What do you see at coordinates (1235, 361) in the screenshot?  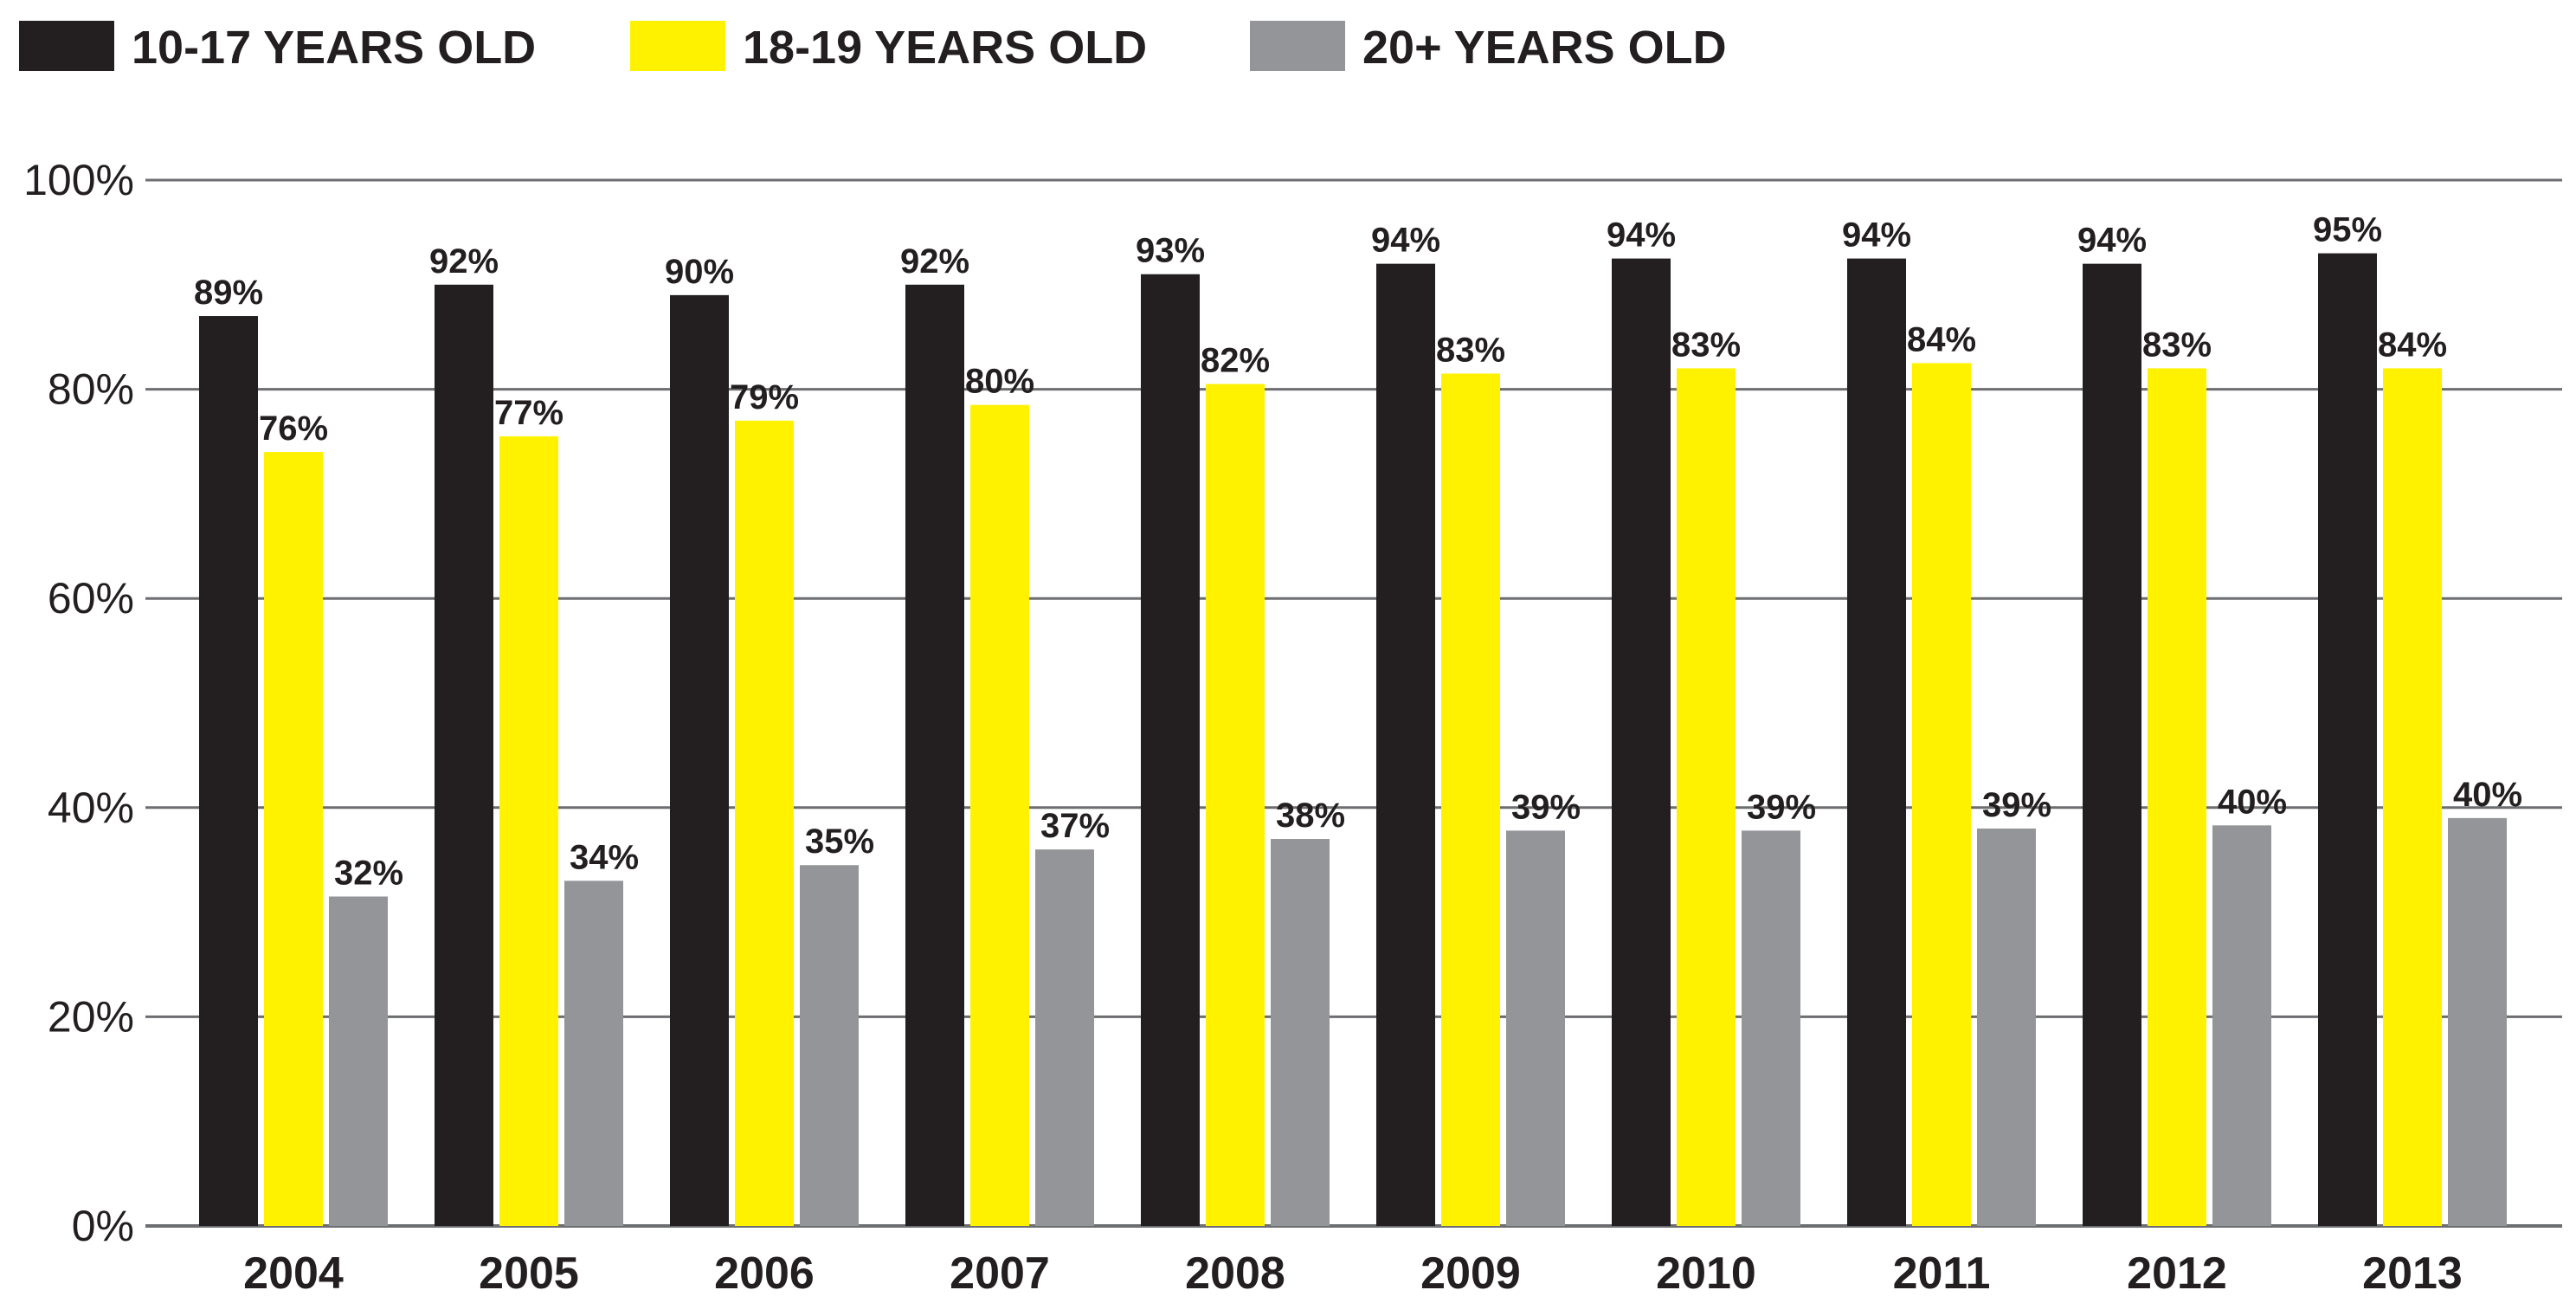 I see `data-label-2008-series-2: 82%` at bounding box center [1235, 361].